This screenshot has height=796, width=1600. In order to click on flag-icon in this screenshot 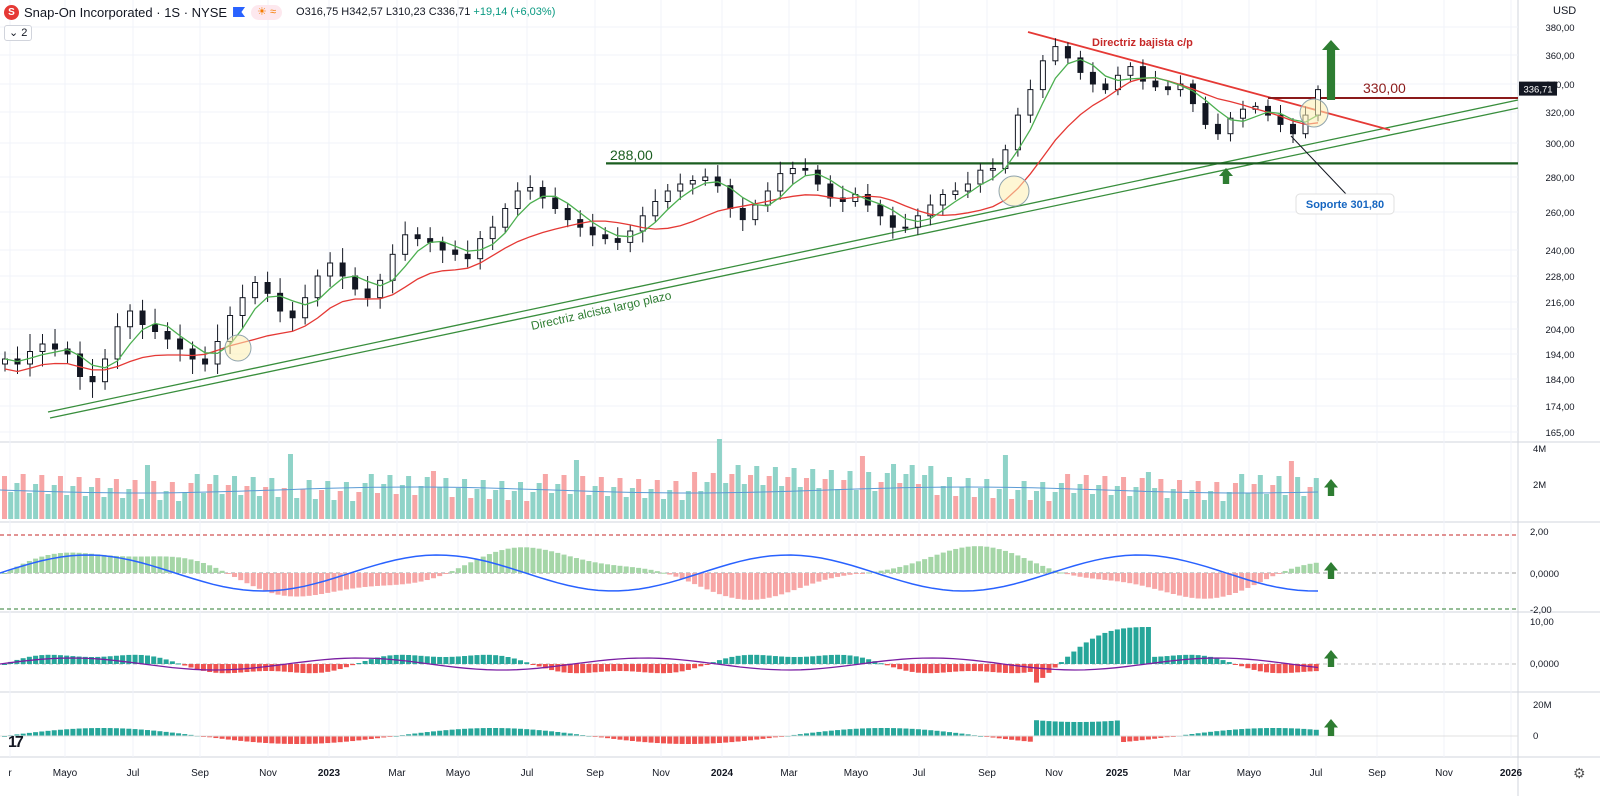, I will do `click(239, 12)`.